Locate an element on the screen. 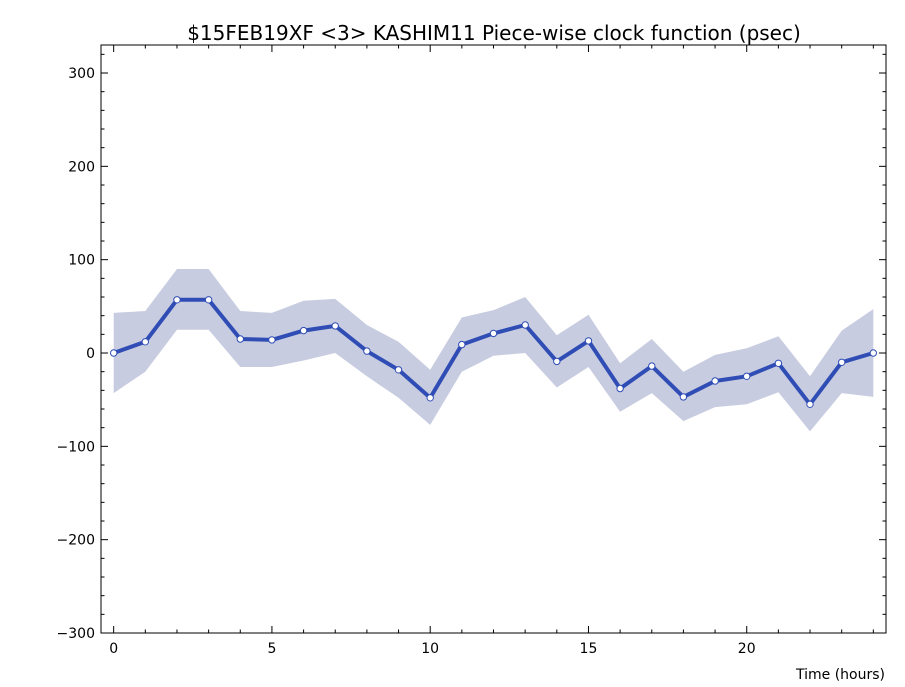 The image size is (905, 687). x-tick-label: 5 is located at coordinates (271, 649).